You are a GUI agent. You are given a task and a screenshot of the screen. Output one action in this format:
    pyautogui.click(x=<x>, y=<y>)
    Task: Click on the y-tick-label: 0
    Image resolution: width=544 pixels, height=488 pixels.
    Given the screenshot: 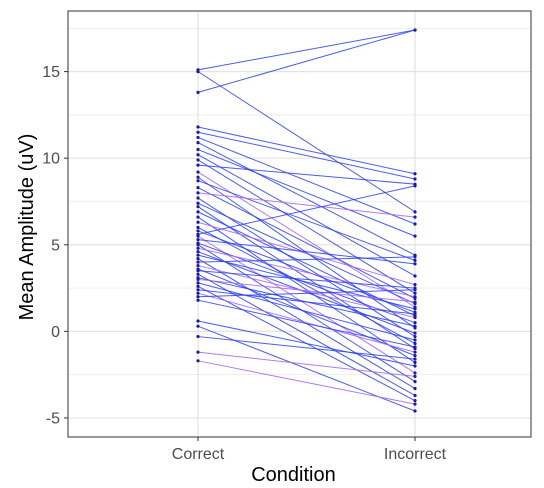 What is the action you would take?
    pyautogui.click(x=55, y=332)
    